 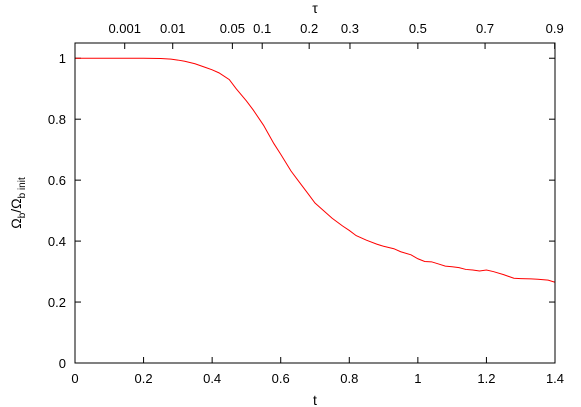 What do you see at coordinates (16, 223) in the screenshot?
I see `y-axis-title-omega: Ω` at bounding box center [16, 223].